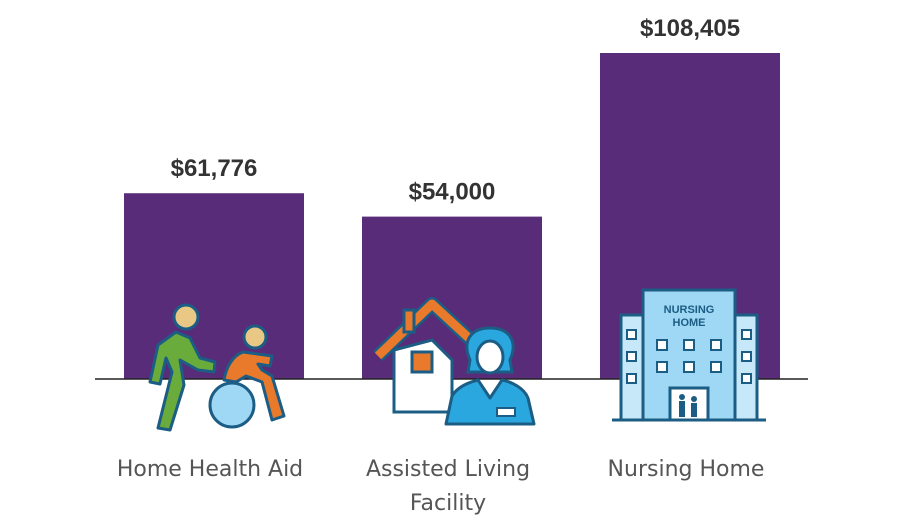 The width and height of the screenshot is (900, 526). I want to click on house-caregiver-icon, so click(454, 361).